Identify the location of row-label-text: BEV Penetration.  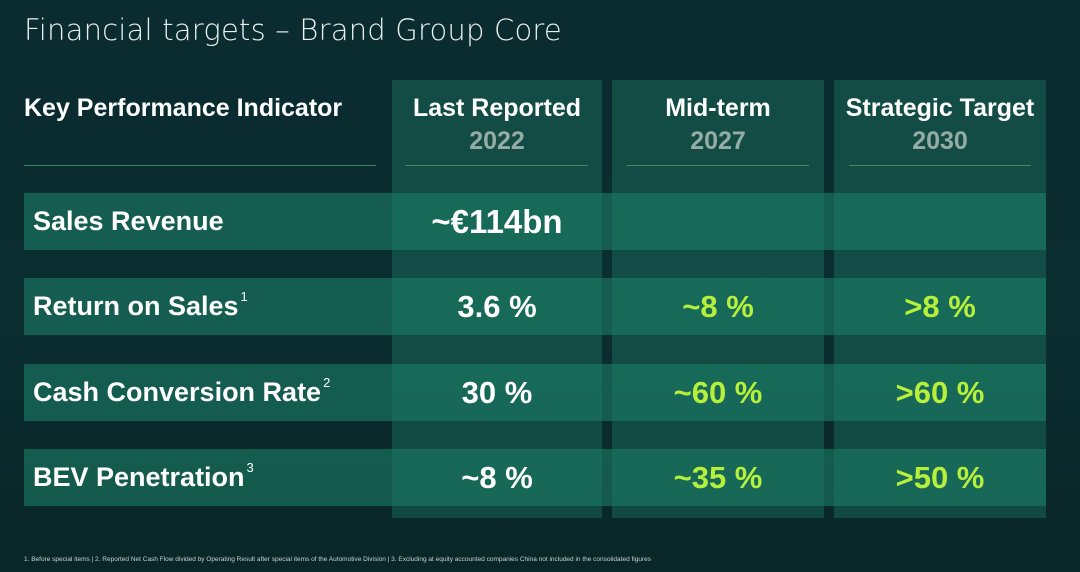
(139, 477).